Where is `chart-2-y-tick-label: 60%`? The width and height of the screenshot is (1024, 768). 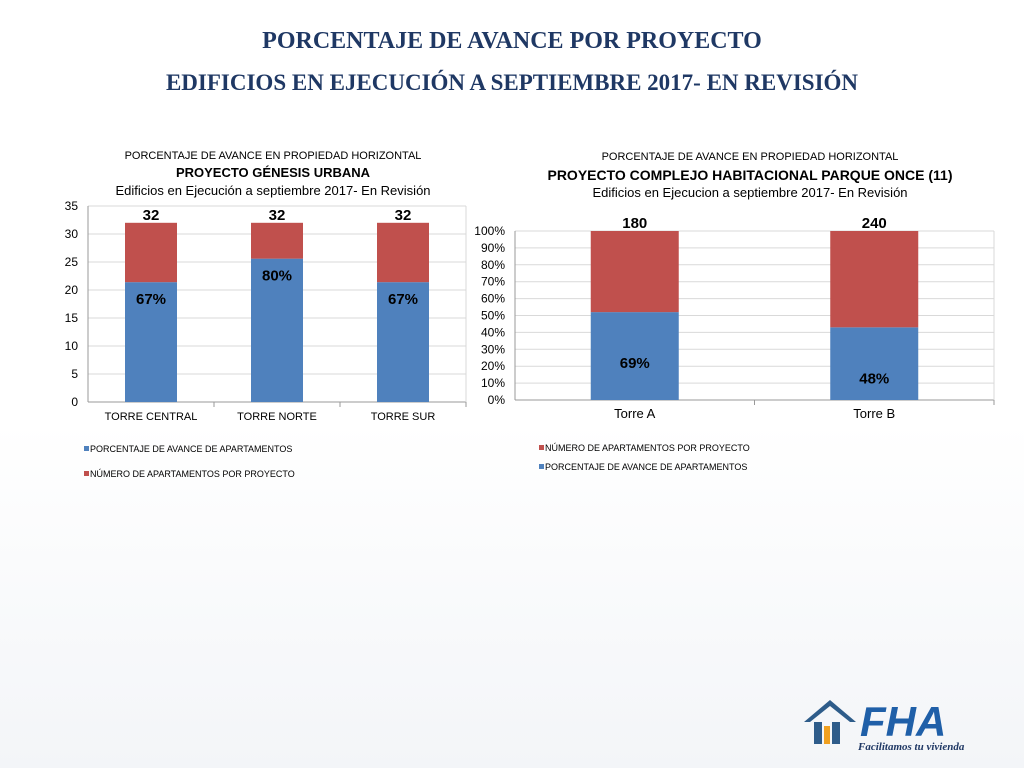 chart-2-y-tick-label: 60% is located at coordinates (493, 299).